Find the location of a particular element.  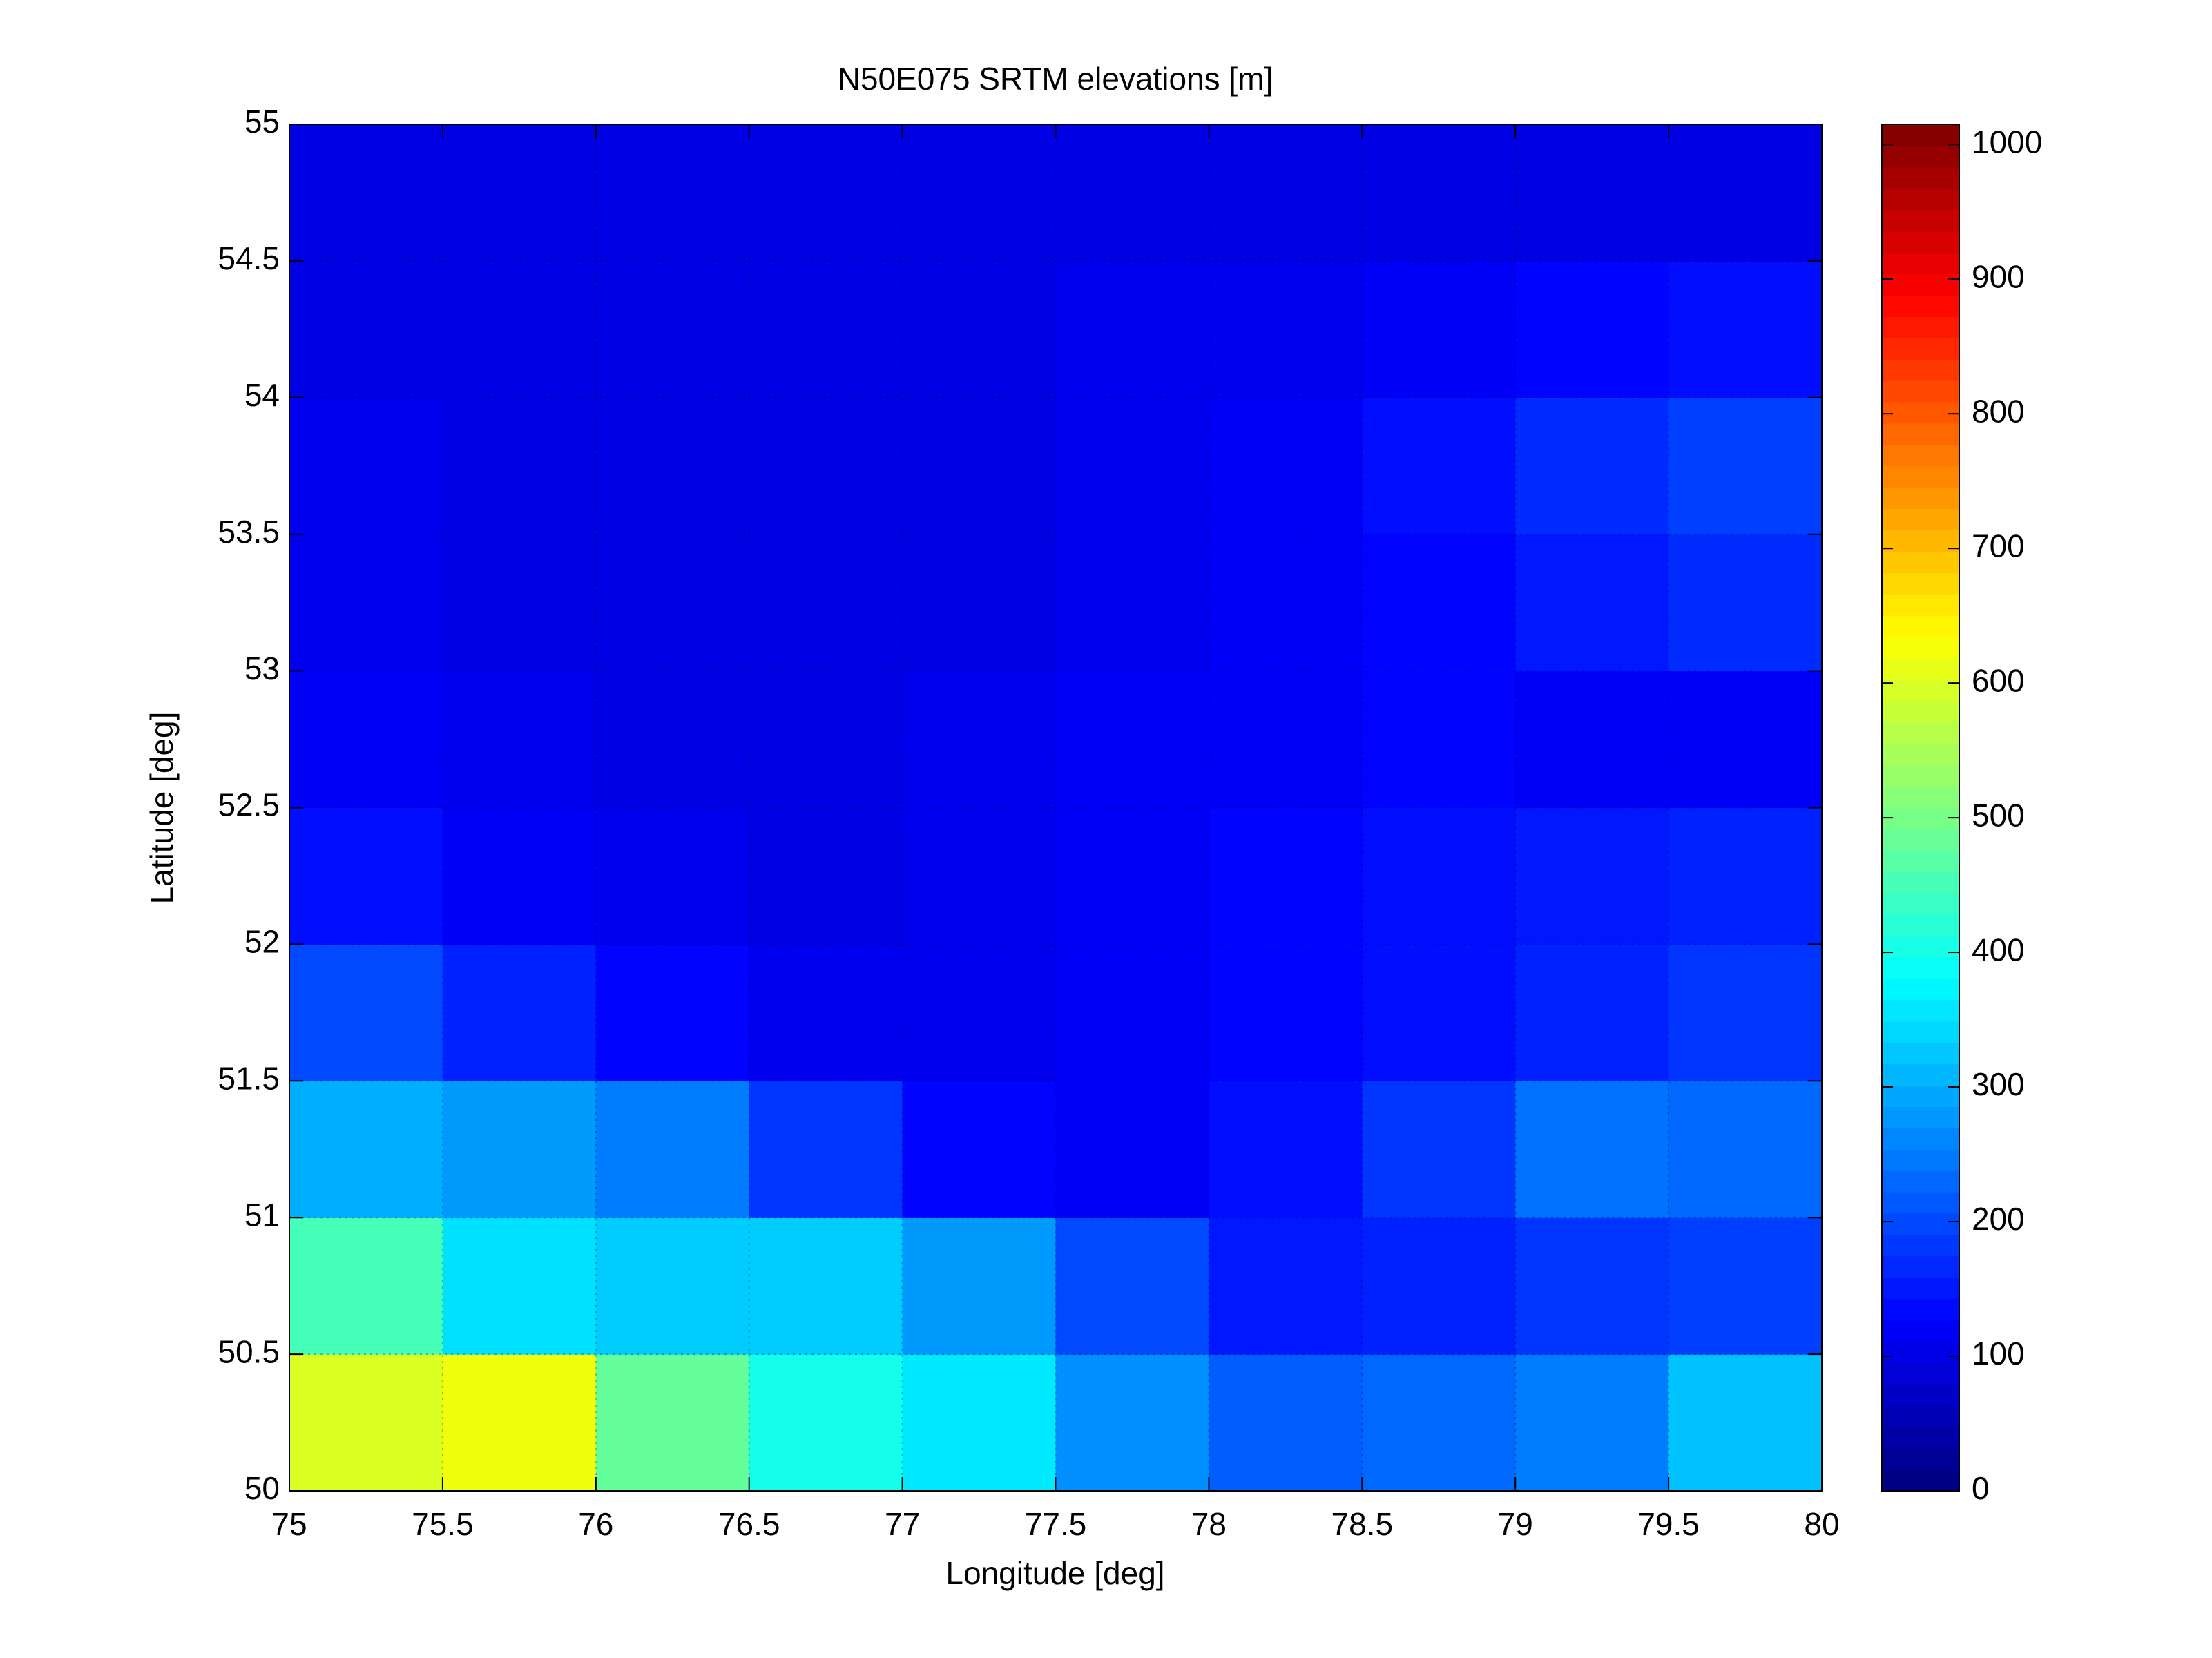

y-tick-label: 53 is located at coordinates (262, 668).